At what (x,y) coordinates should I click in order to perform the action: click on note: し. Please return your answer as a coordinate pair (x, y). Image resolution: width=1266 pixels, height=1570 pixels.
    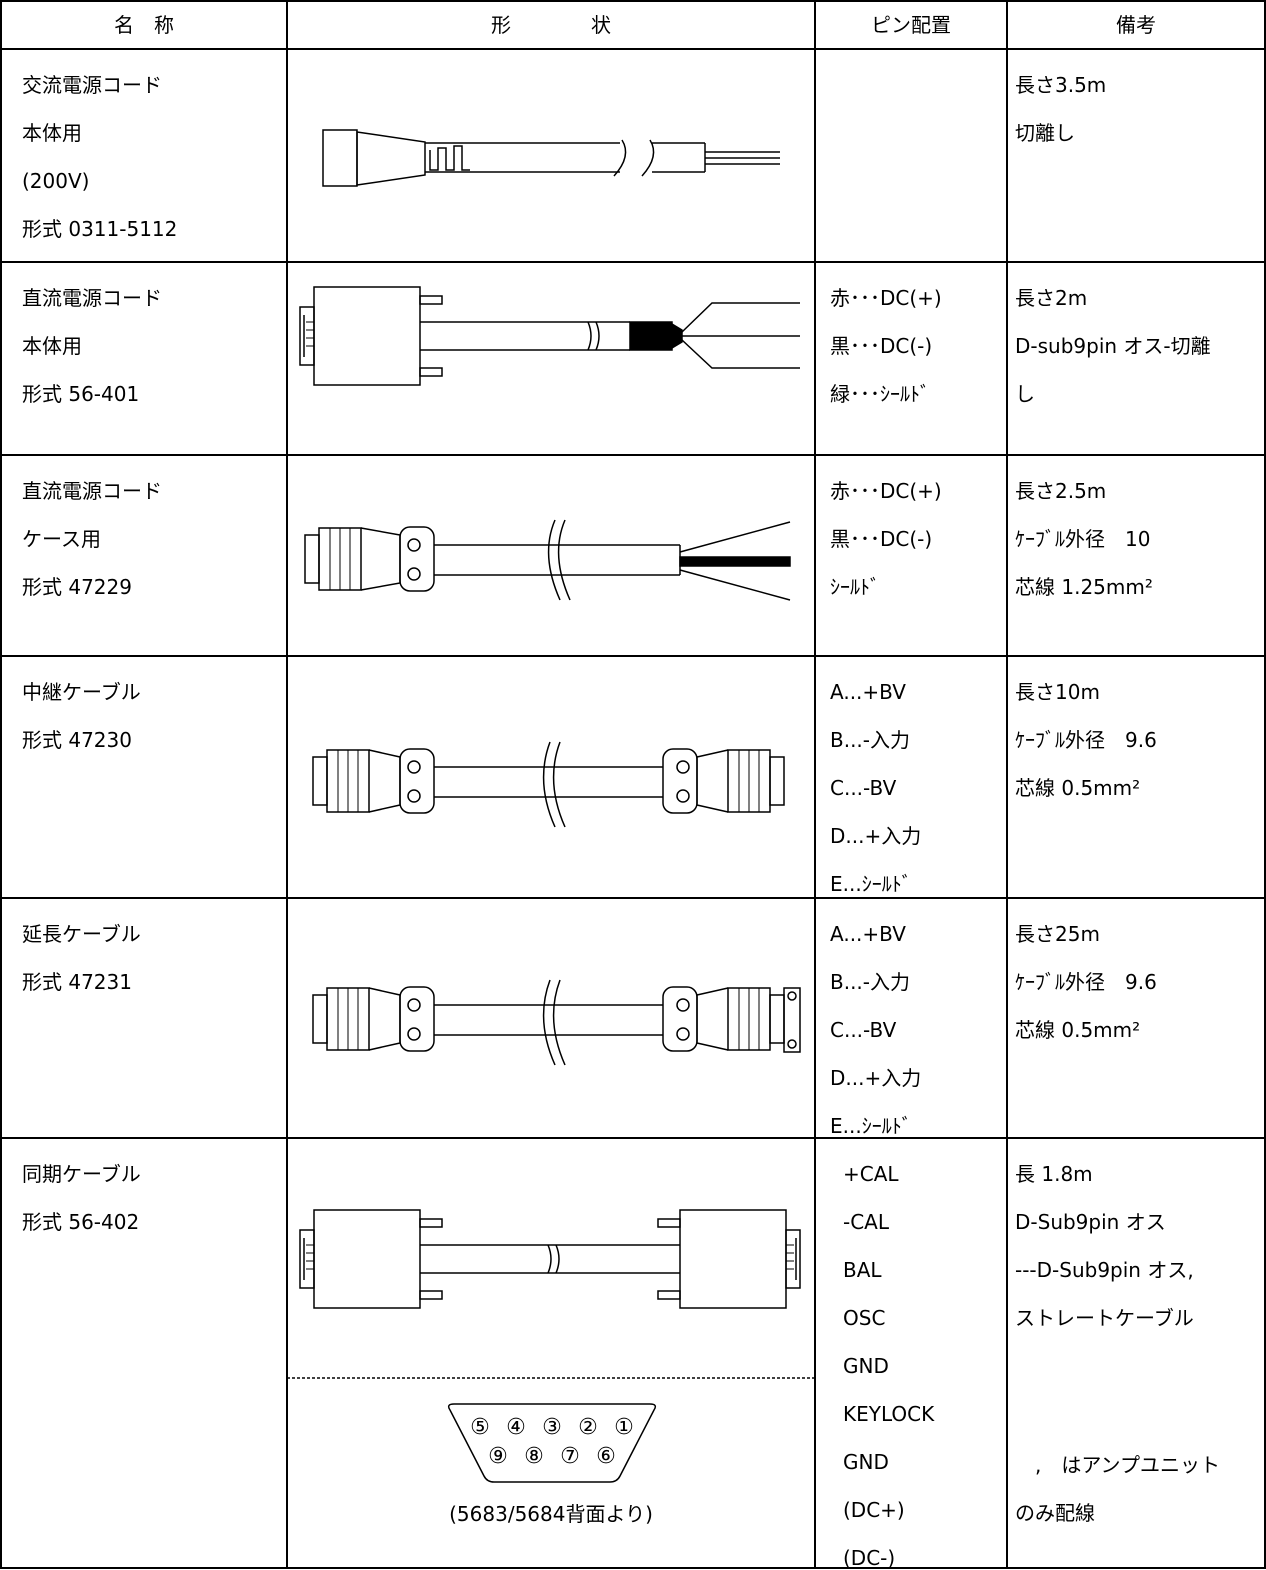
    Looking at the image, I should click on (1025, 394).